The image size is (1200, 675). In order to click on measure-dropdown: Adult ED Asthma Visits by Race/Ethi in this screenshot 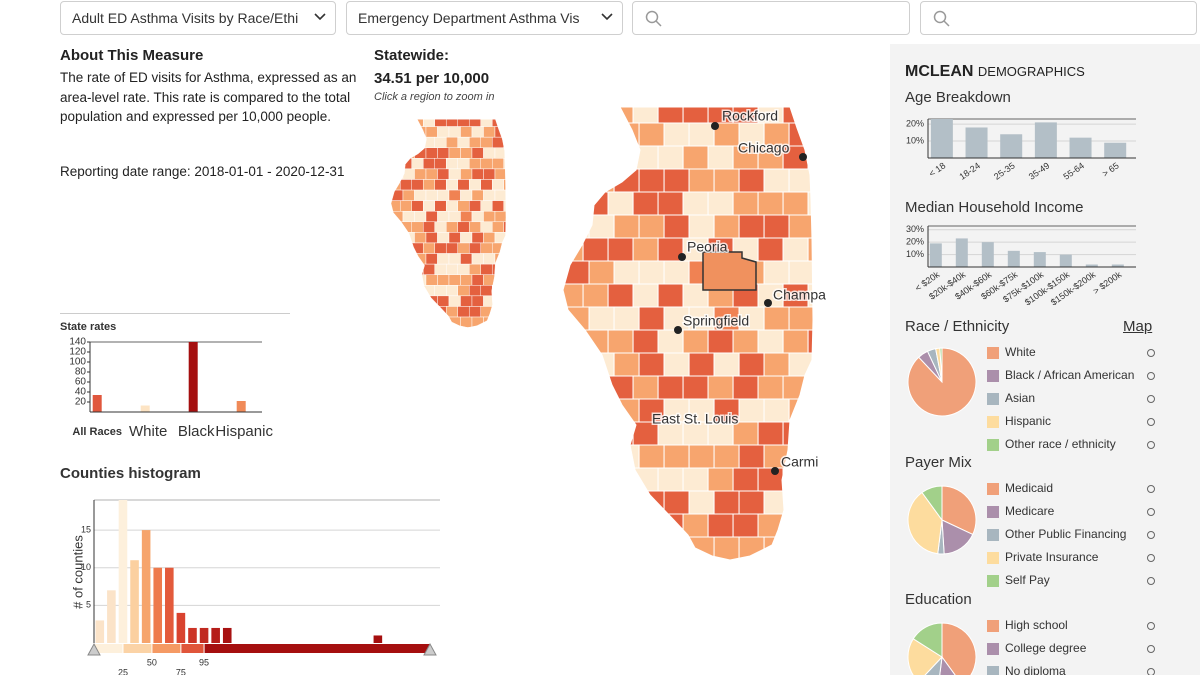, I will do `click(198, 18)`.